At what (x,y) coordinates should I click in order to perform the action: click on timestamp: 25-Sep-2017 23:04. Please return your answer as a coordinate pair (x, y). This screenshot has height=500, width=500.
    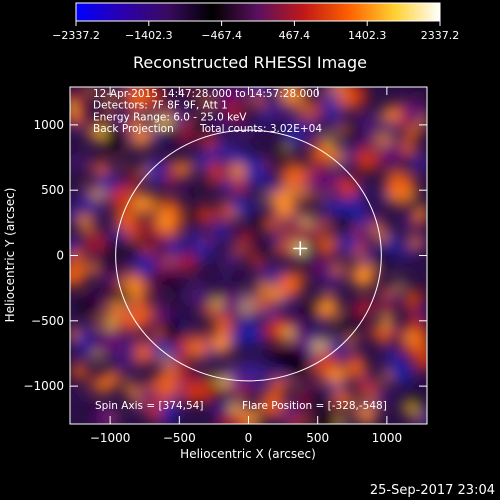
    Looking at the image, I should click on (432, 490).